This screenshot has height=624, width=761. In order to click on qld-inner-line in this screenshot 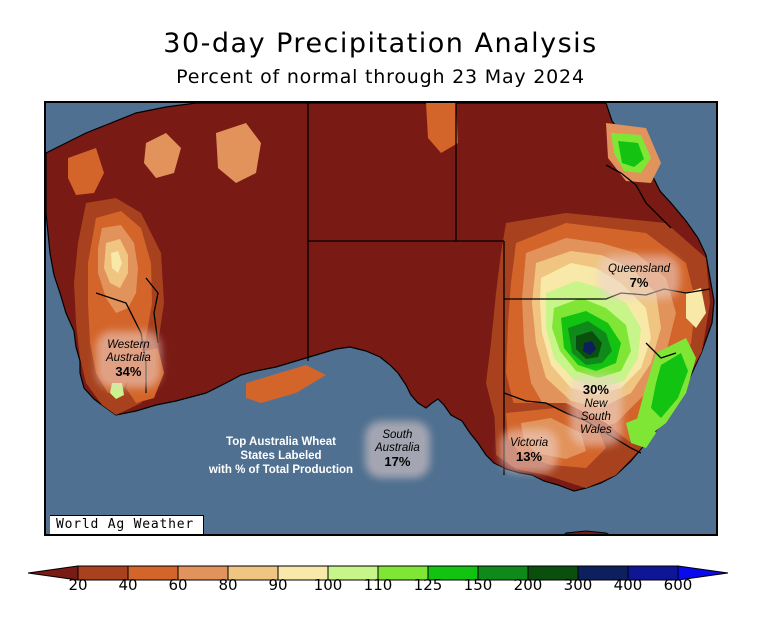, I will do `click(638, 196)`.